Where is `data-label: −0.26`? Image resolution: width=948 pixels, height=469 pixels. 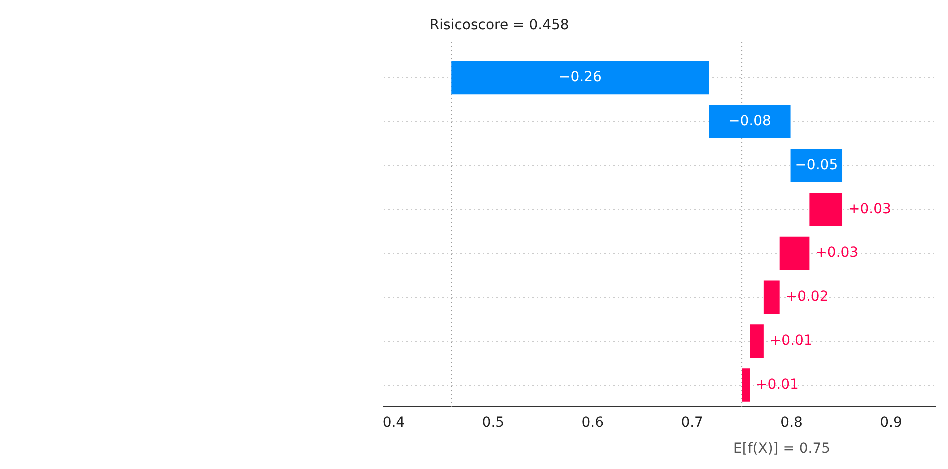
data-label: −0.26 is located at coordinates (580, 78).